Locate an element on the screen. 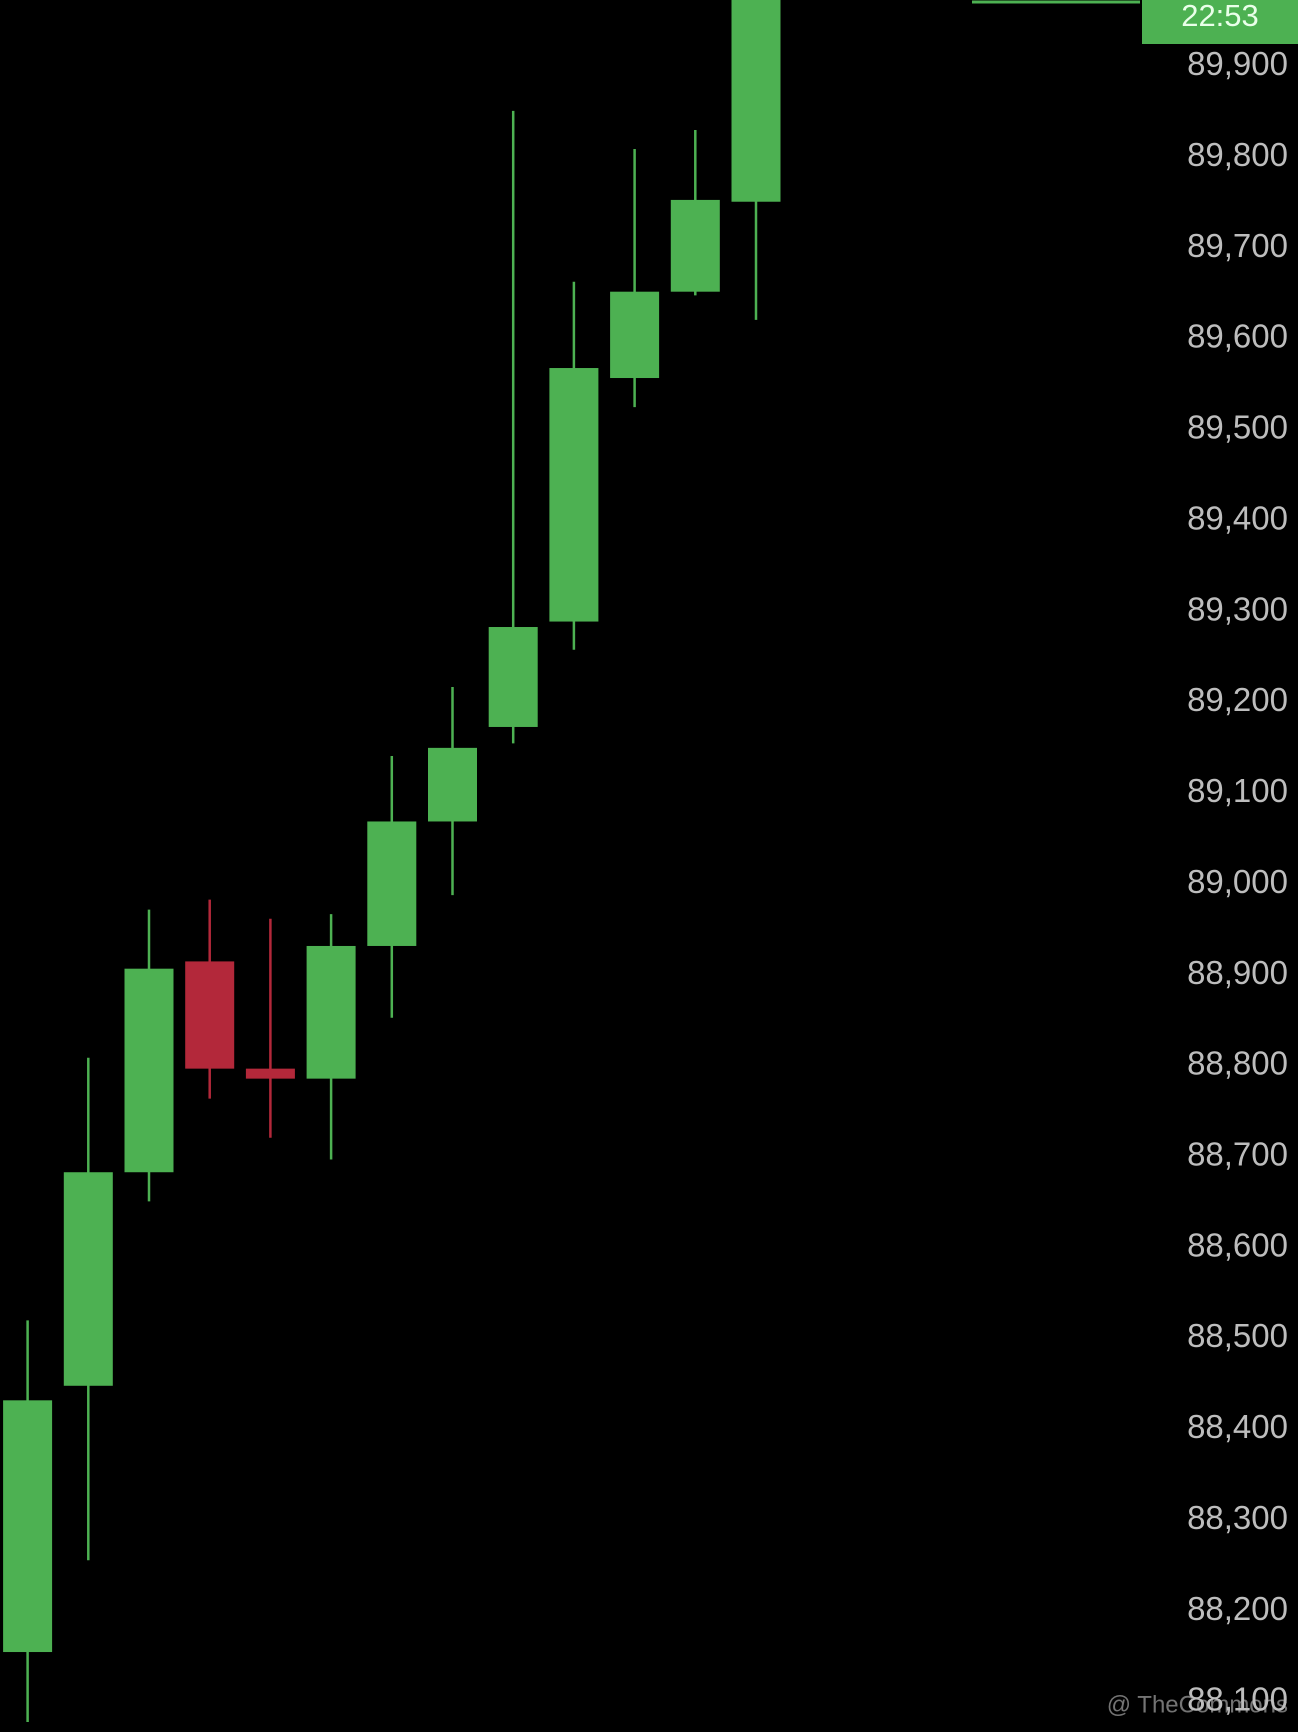 This screenshot has width=1298, height=1732. y-tick-label: 88,200 is located at coordinates (1237, 1608).